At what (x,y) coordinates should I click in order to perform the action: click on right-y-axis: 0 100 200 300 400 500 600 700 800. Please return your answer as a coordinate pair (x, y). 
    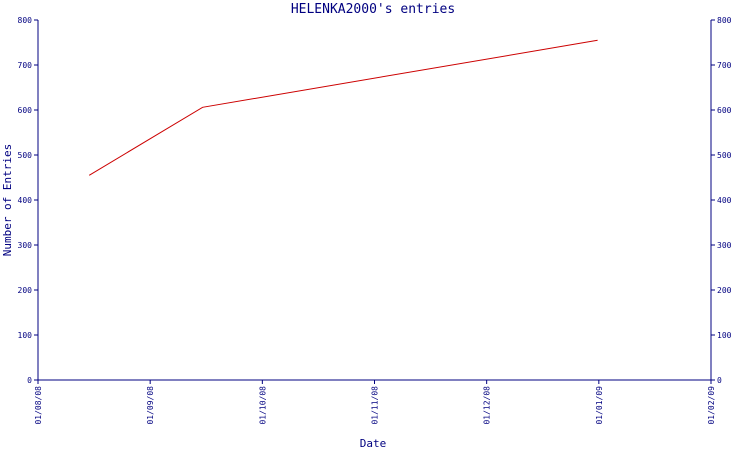
    Looking at the image, I should click on (721, 200).